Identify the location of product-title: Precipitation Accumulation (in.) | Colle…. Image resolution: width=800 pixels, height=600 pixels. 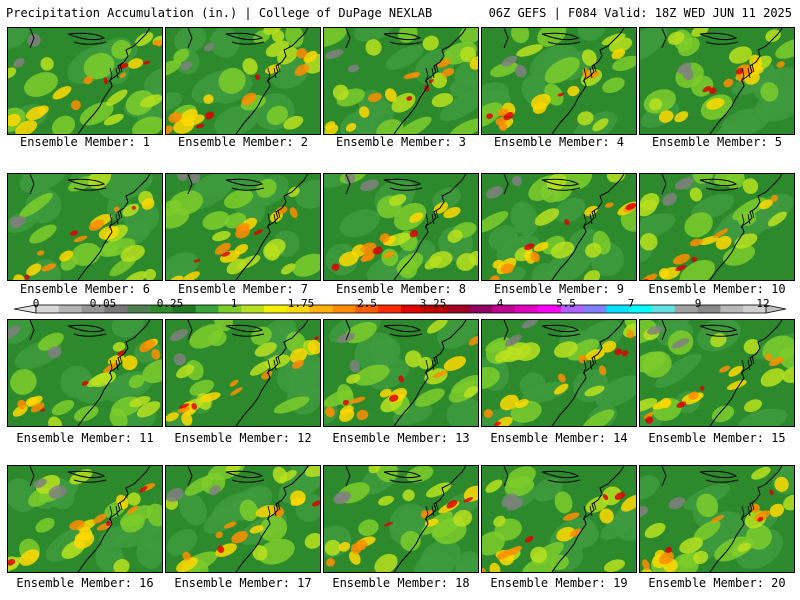
(219, 13).